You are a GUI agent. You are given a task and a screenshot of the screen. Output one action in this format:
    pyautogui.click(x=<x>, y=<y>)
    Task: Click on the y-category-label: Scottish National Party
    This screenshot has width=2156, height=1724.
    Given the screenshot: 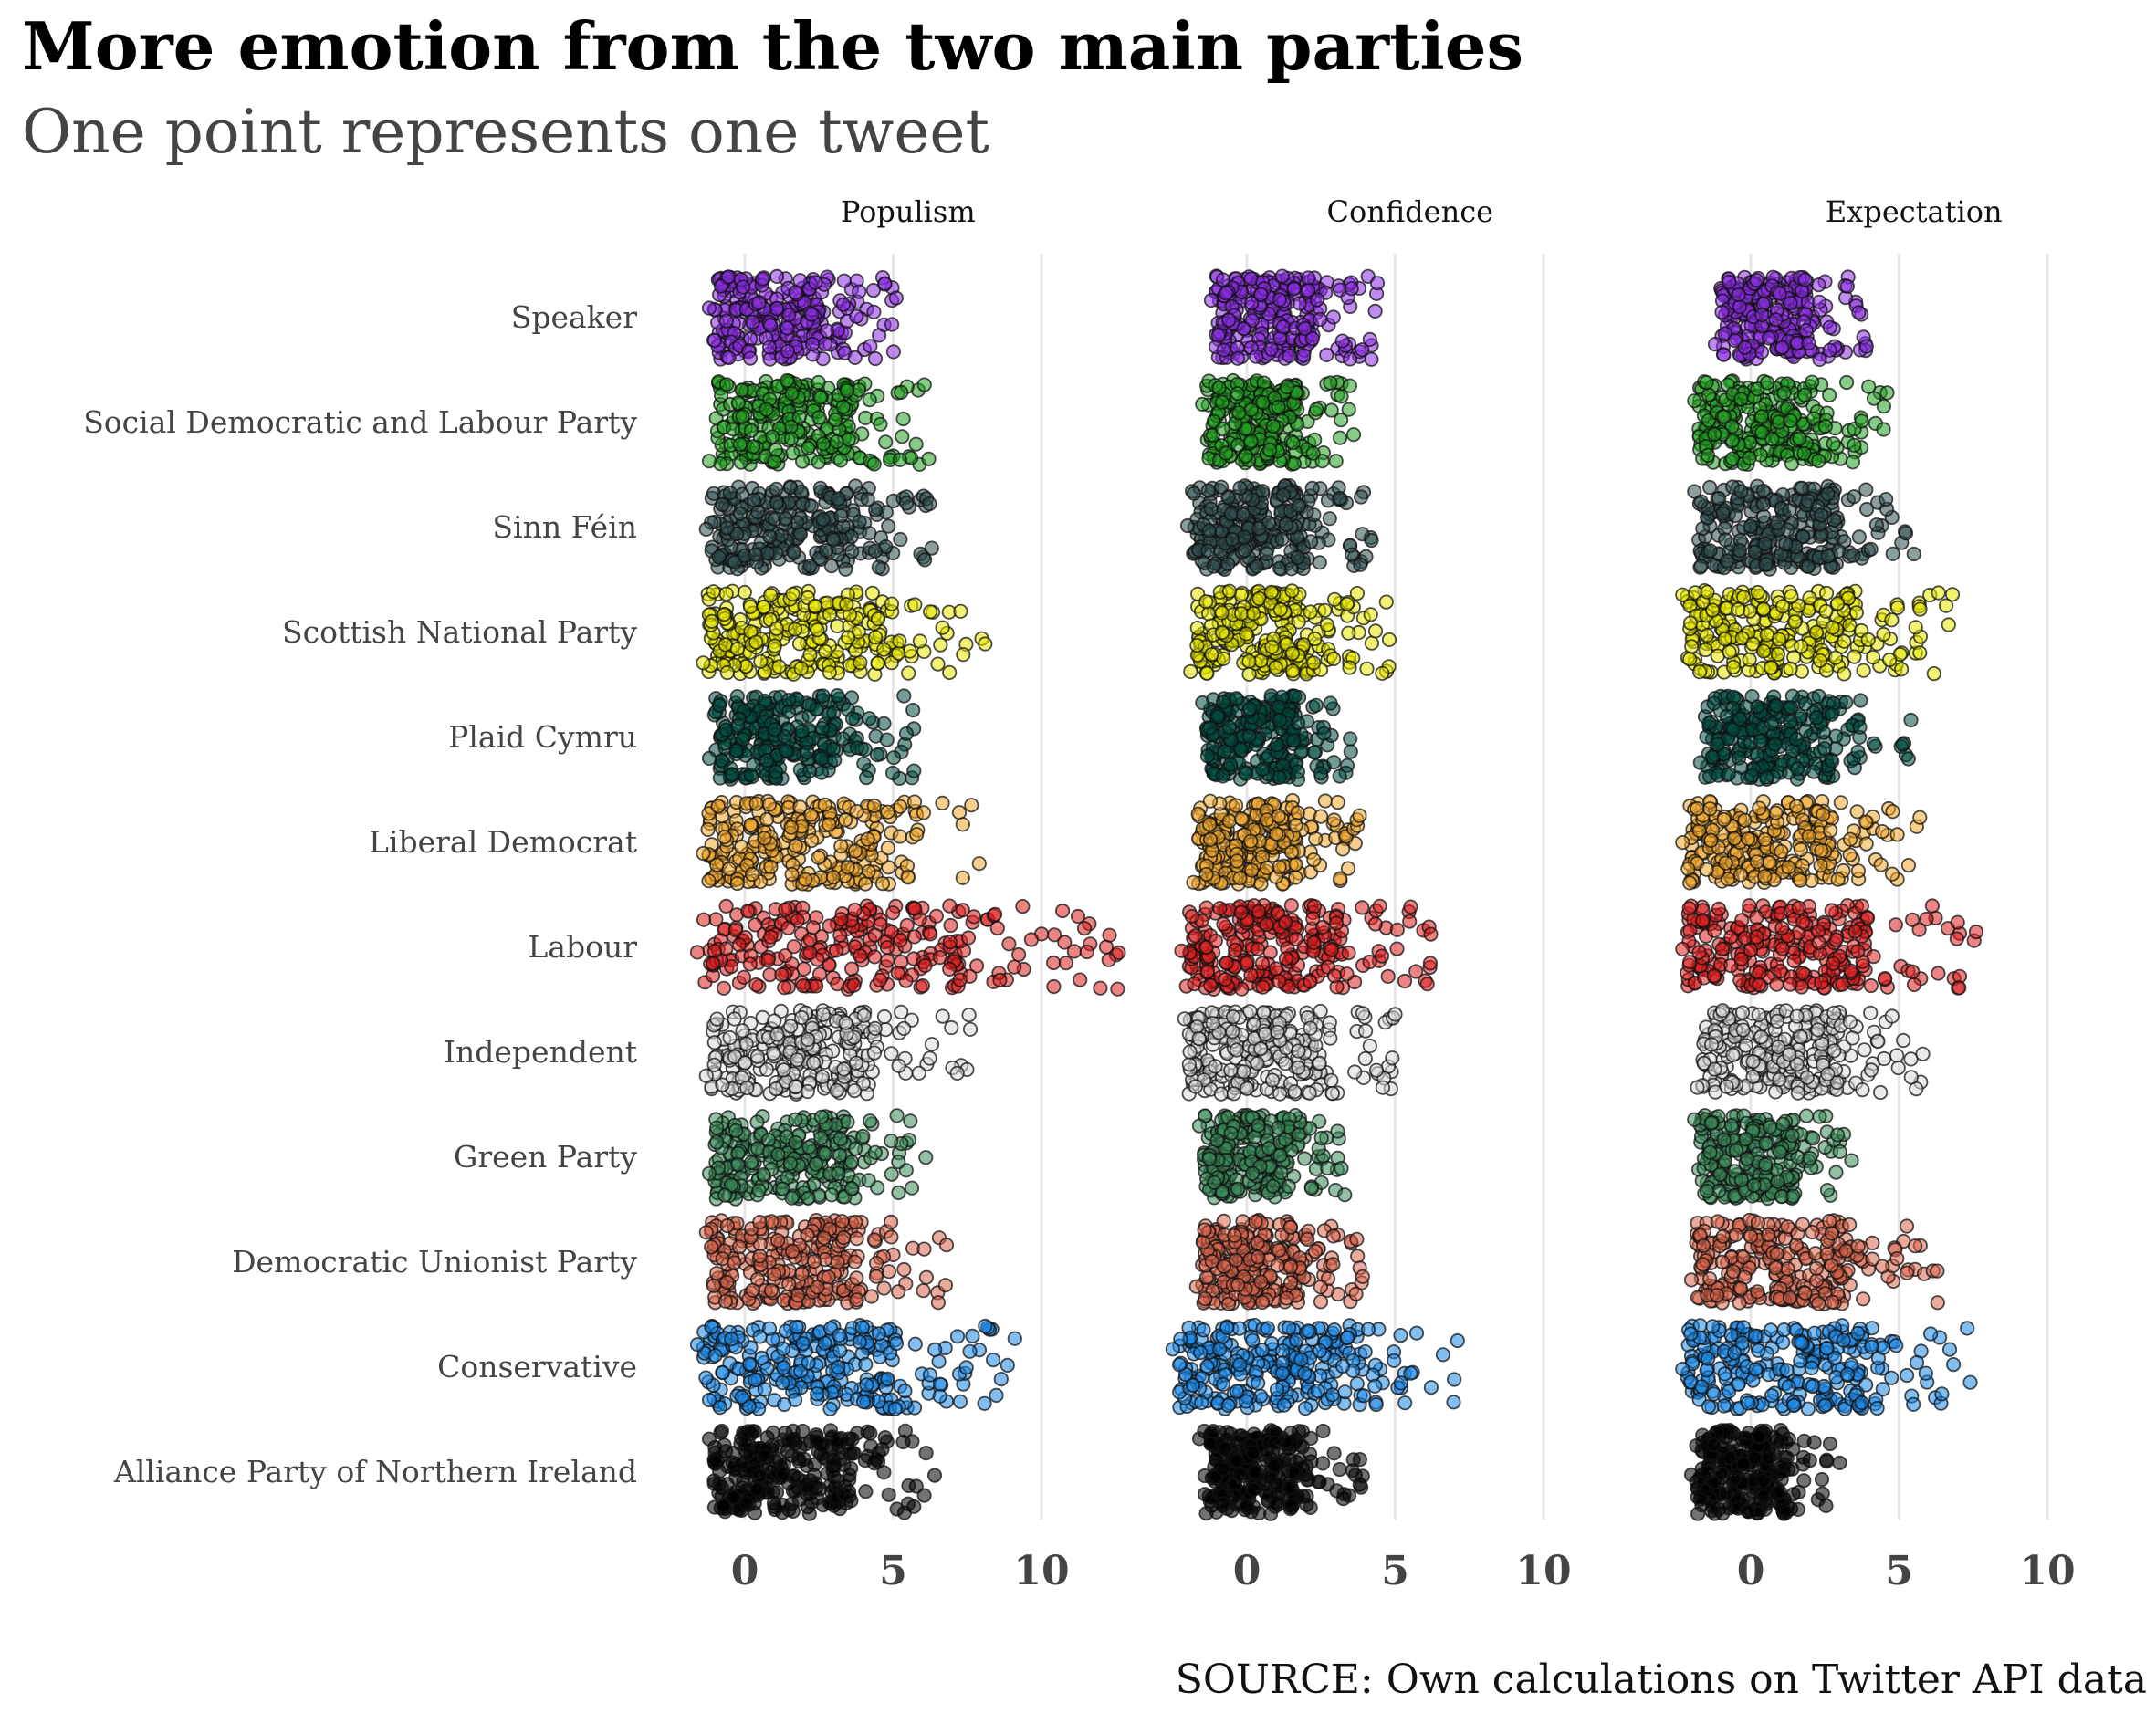 What is the action you would take?
    pyautogui.click(x=460, y=632)
    